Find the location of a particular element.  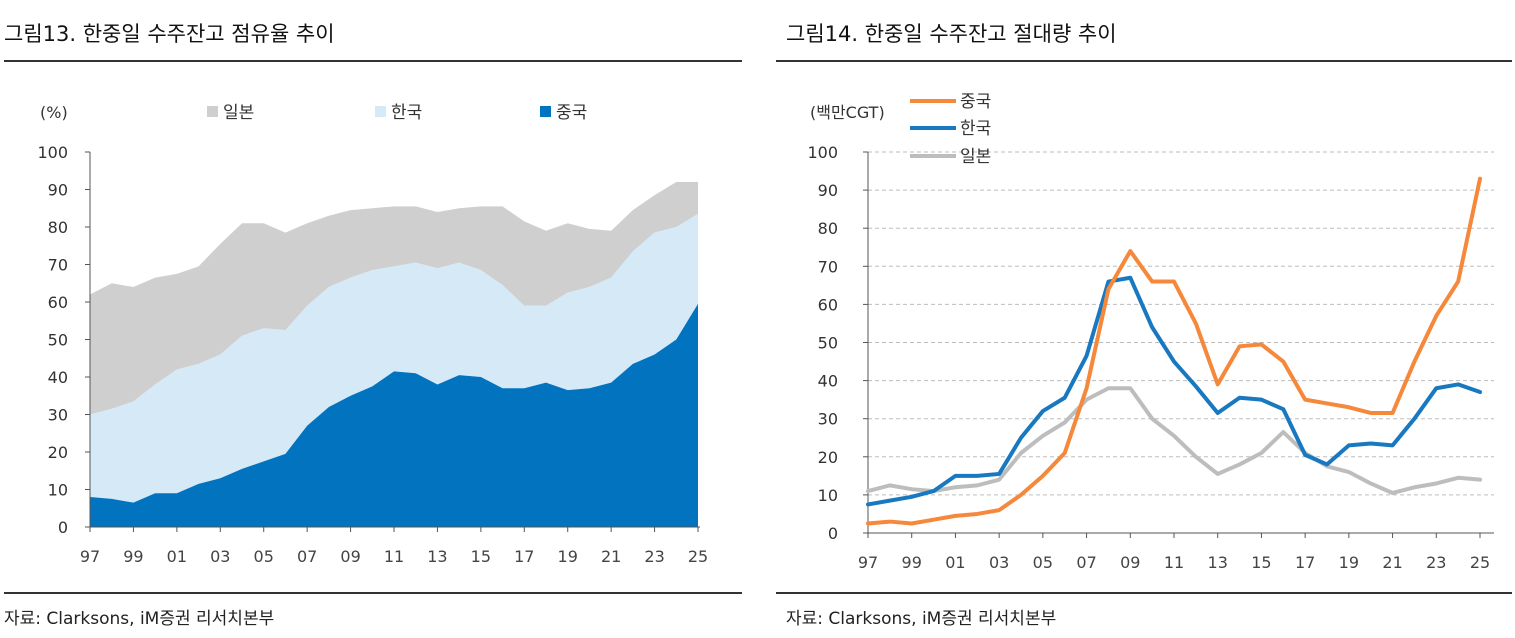

left-y-tick-label: 60 is located at coordinates (58, 302).